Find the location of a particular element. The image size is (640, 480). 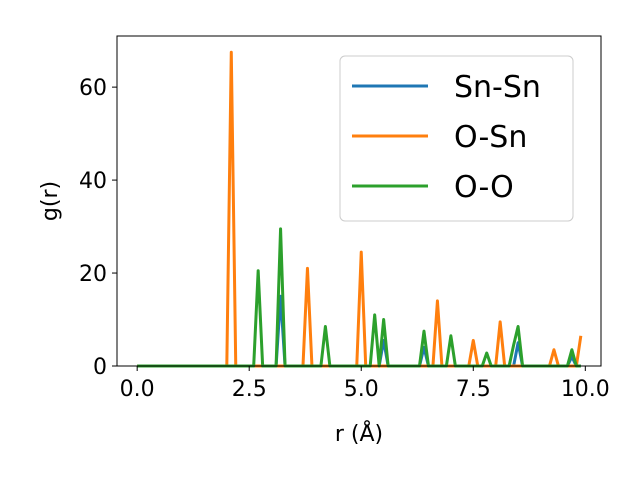

y-tick-label: 0 is located at coordinates (100, 367).